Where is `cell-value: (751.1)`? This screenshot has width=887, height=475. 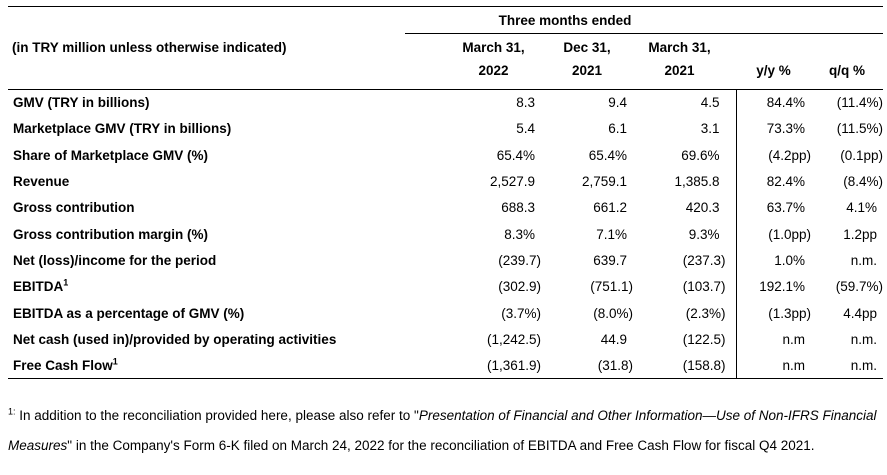
cell-value: (751.1) is located at coordinates (611, 287).